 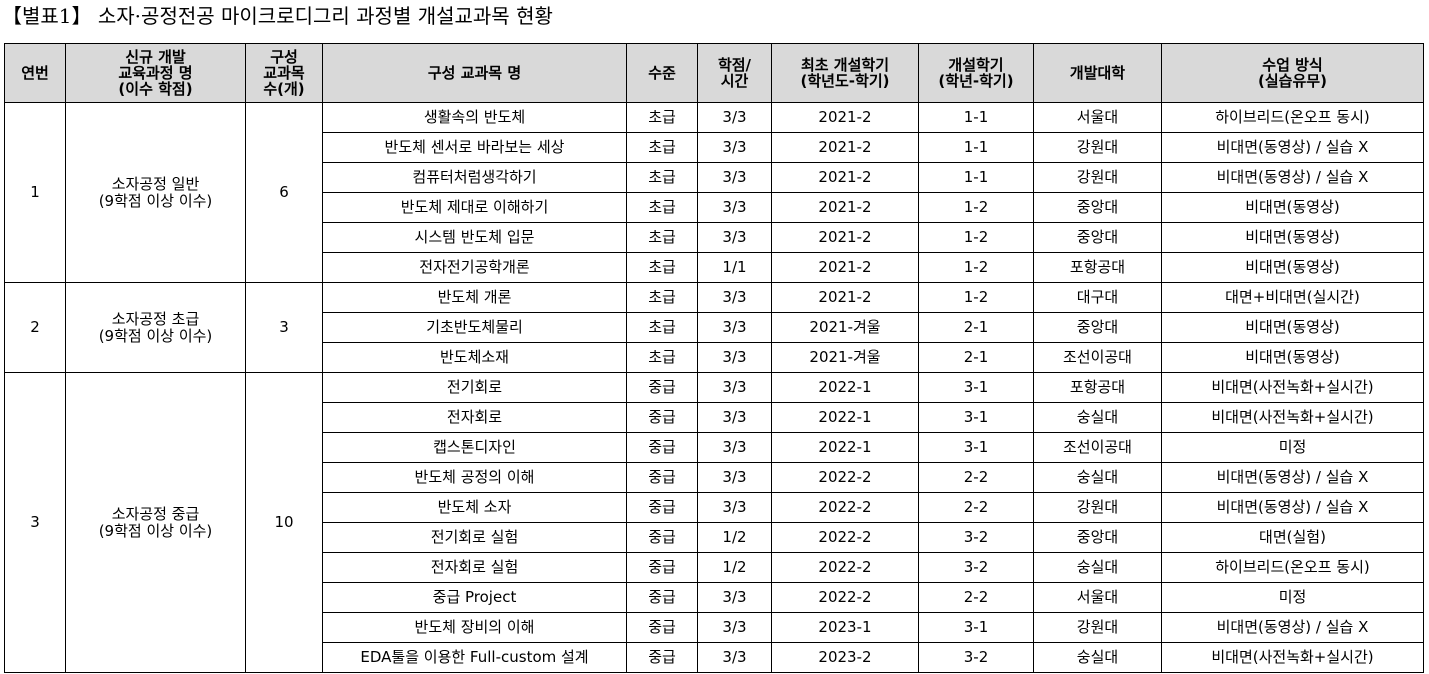 What do you see at coordinates (662, 73) in the screenshot?
I see `header-level: 수준` at bounding box center [662, 73].